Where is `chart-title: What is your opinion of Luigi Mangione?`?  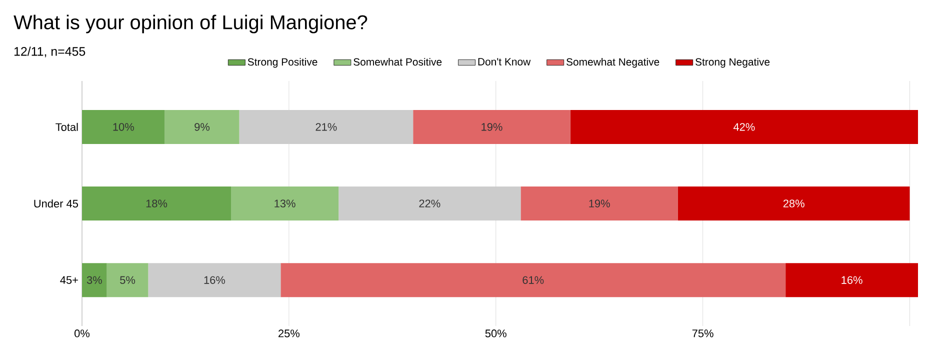
chart-title: What is your opinion of Luigi Mangione? is located at coordinates (191, 24).